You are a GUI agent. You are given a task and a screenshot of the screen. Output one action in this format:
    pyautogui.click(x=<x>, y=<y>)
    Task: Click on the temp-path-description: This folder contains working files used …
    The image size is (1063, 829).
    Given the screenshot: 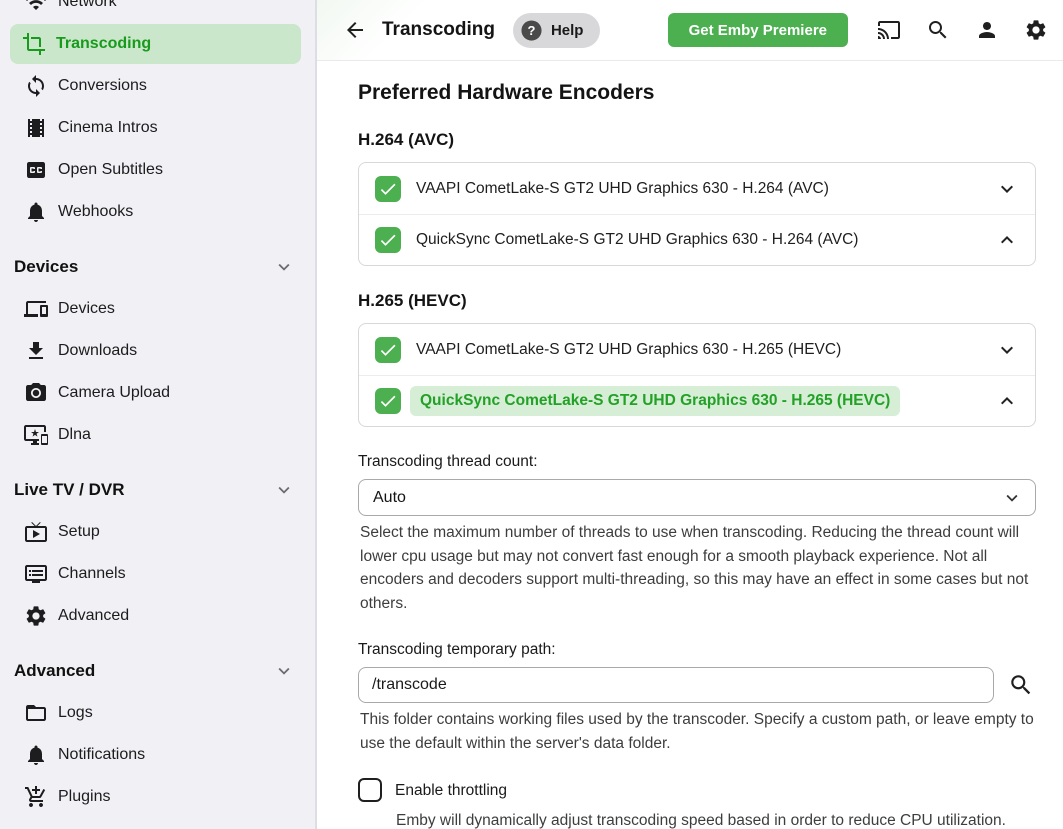 What is the action you would take?
    pyautogui.click(x=697, y=731)
    